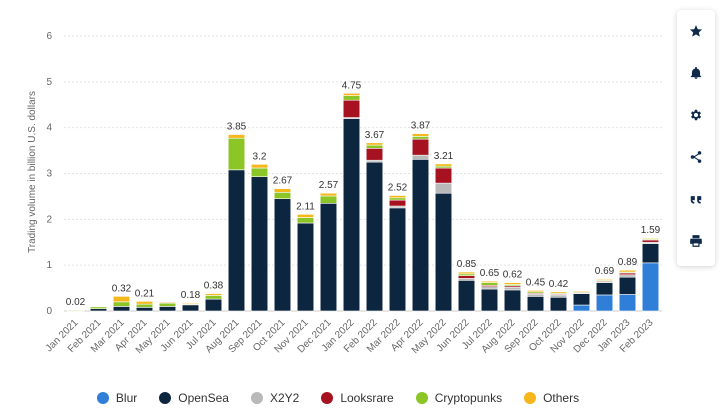 This screenshot has width=720, height=409. What do you see at coordinates (696, 243) in the screenshot?
I see `print-button` at bounding box center [696, 243].